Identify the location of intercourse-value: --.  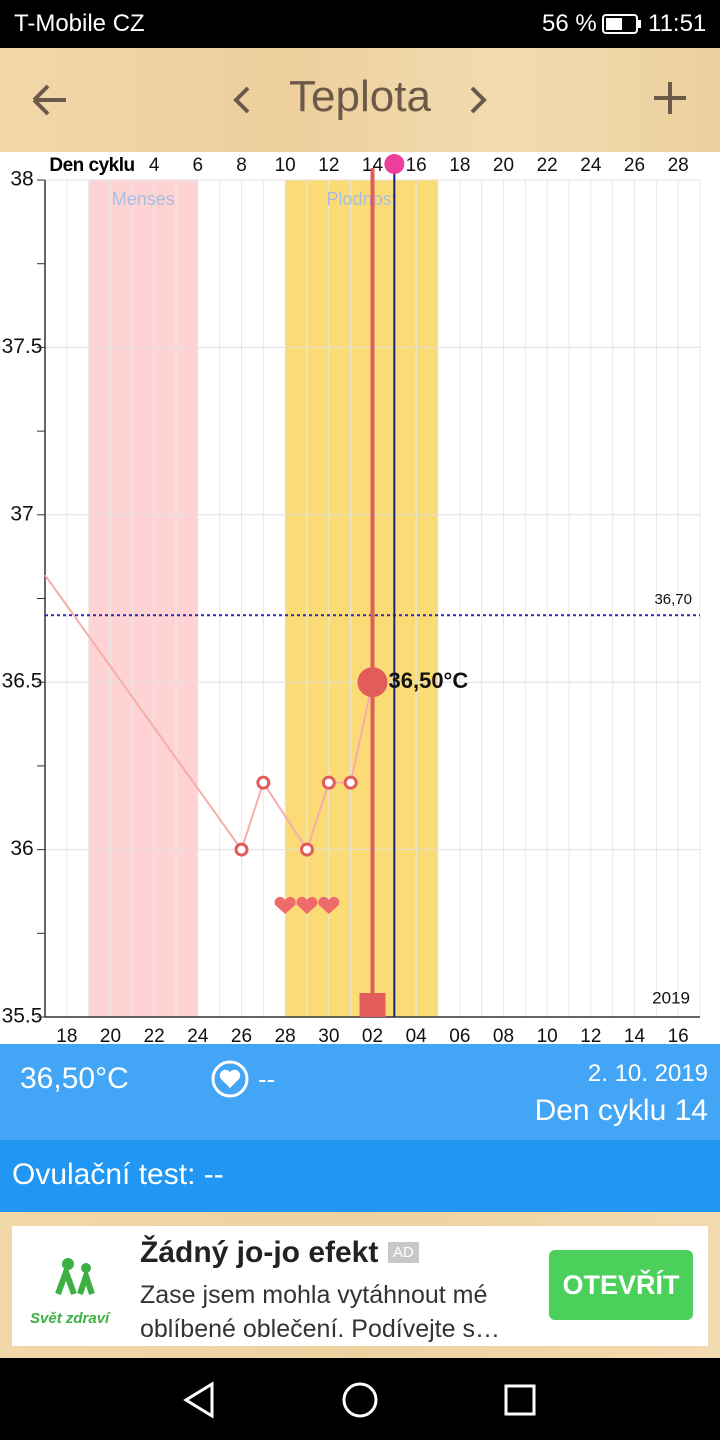
(267, 1079).